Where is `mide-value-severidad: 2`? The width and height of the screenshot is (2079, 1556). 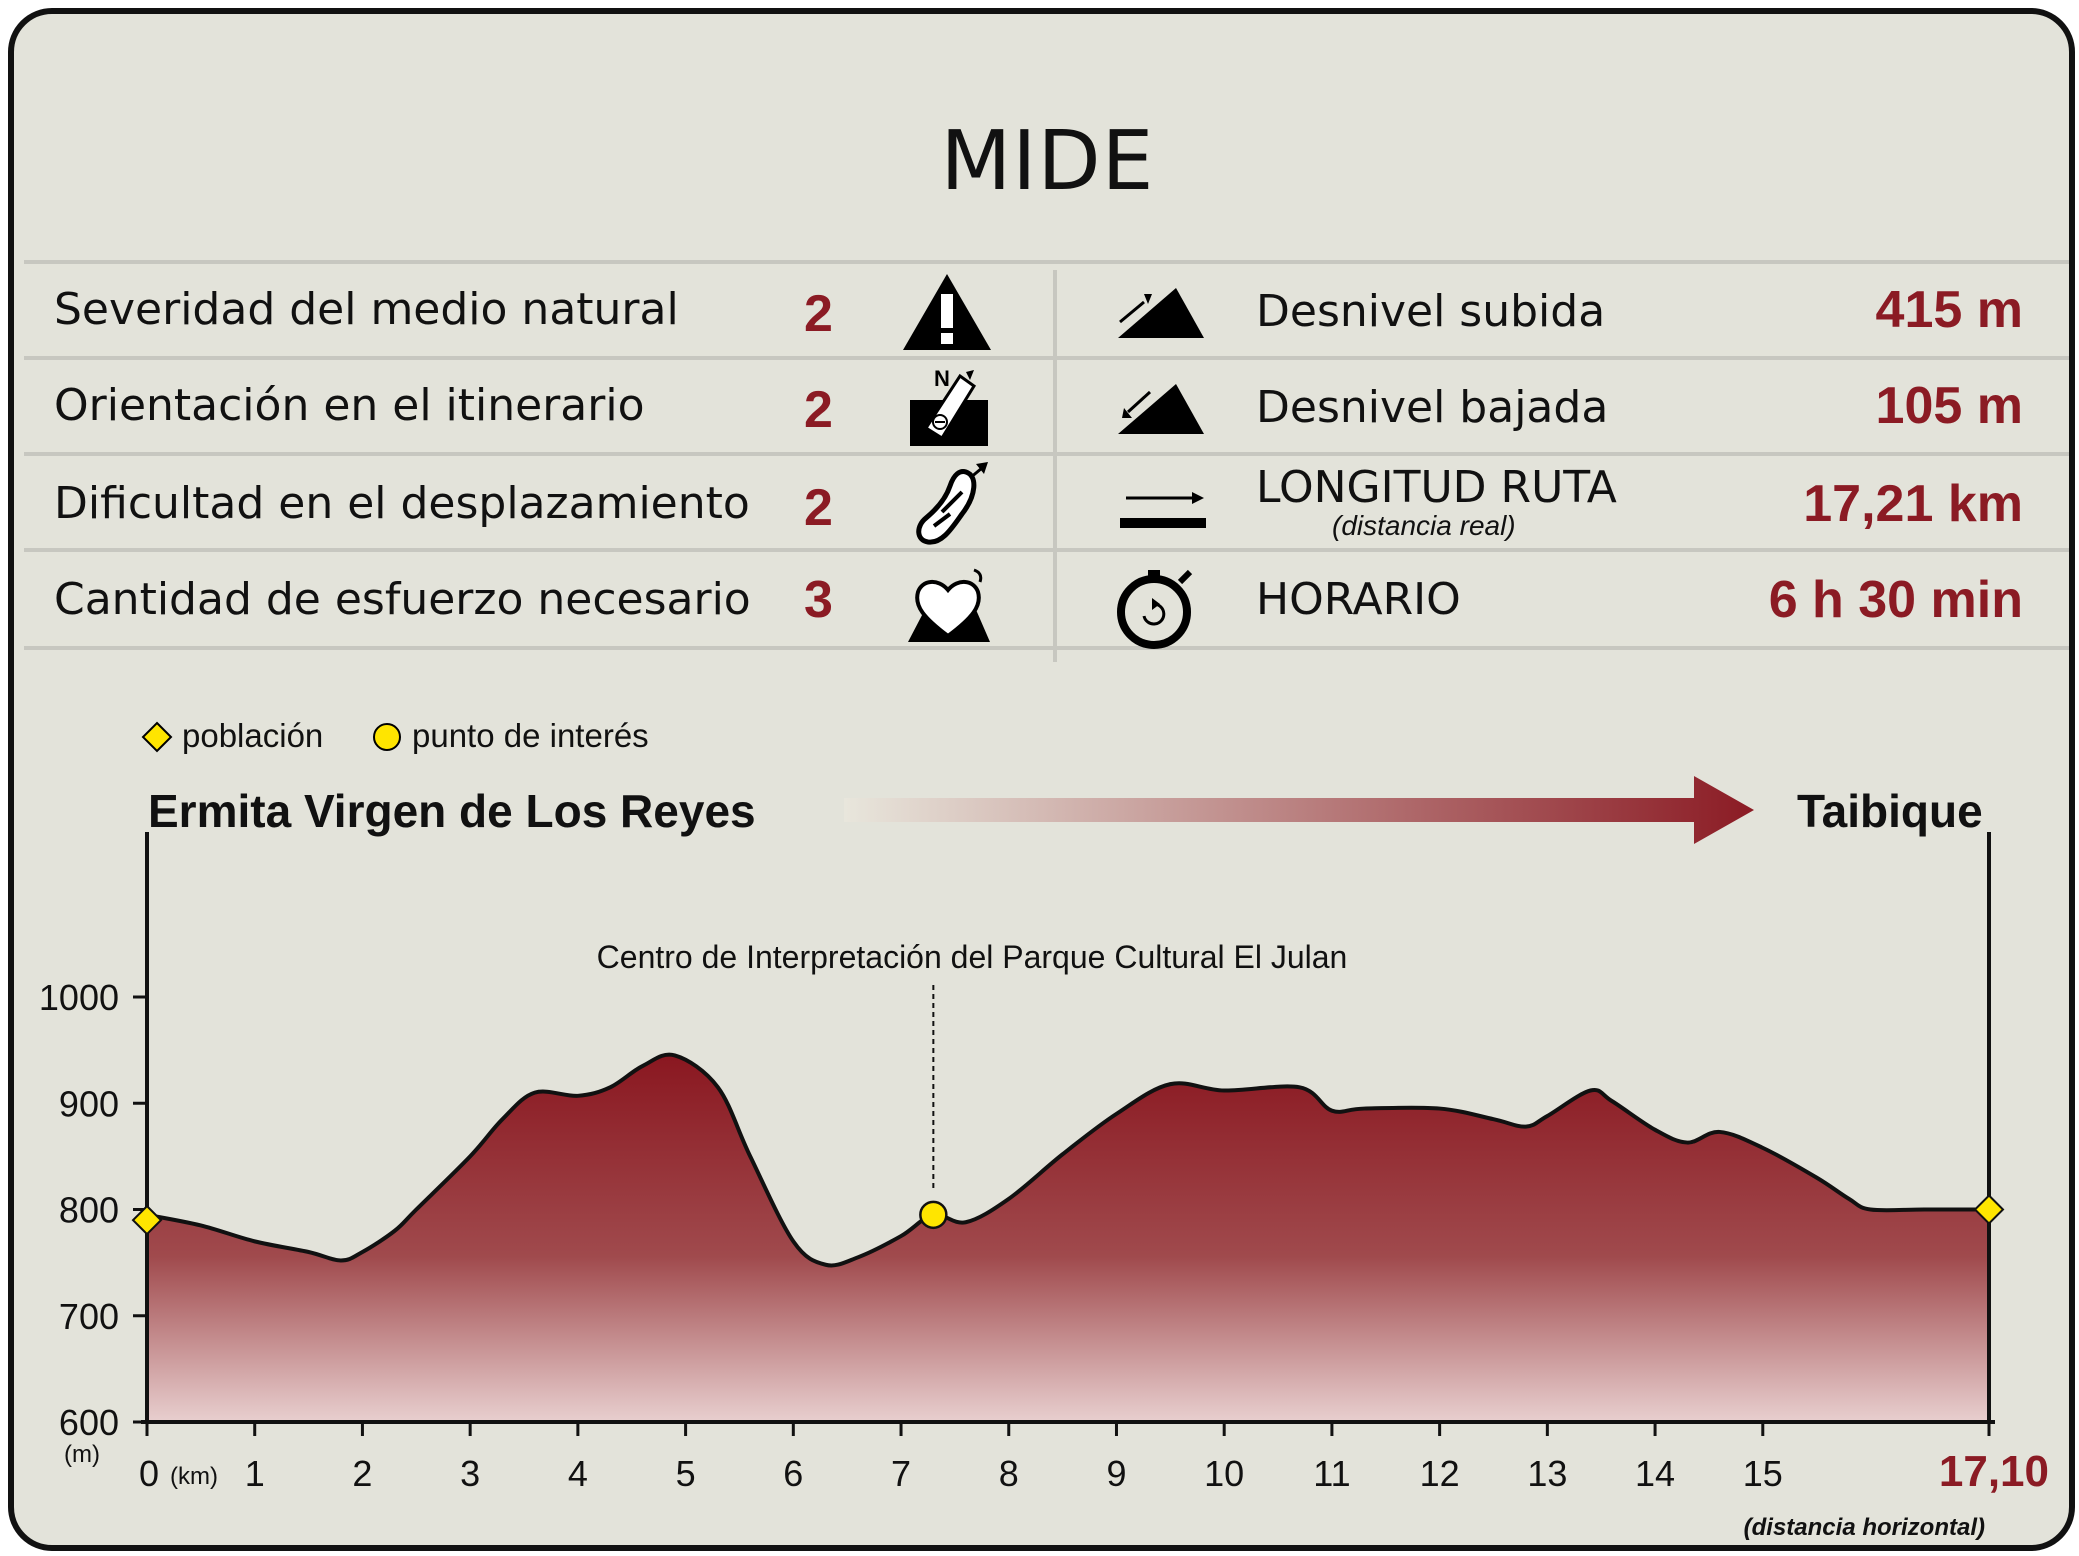
mide-value-severidad: 2 is located at coordinates (818, 314).